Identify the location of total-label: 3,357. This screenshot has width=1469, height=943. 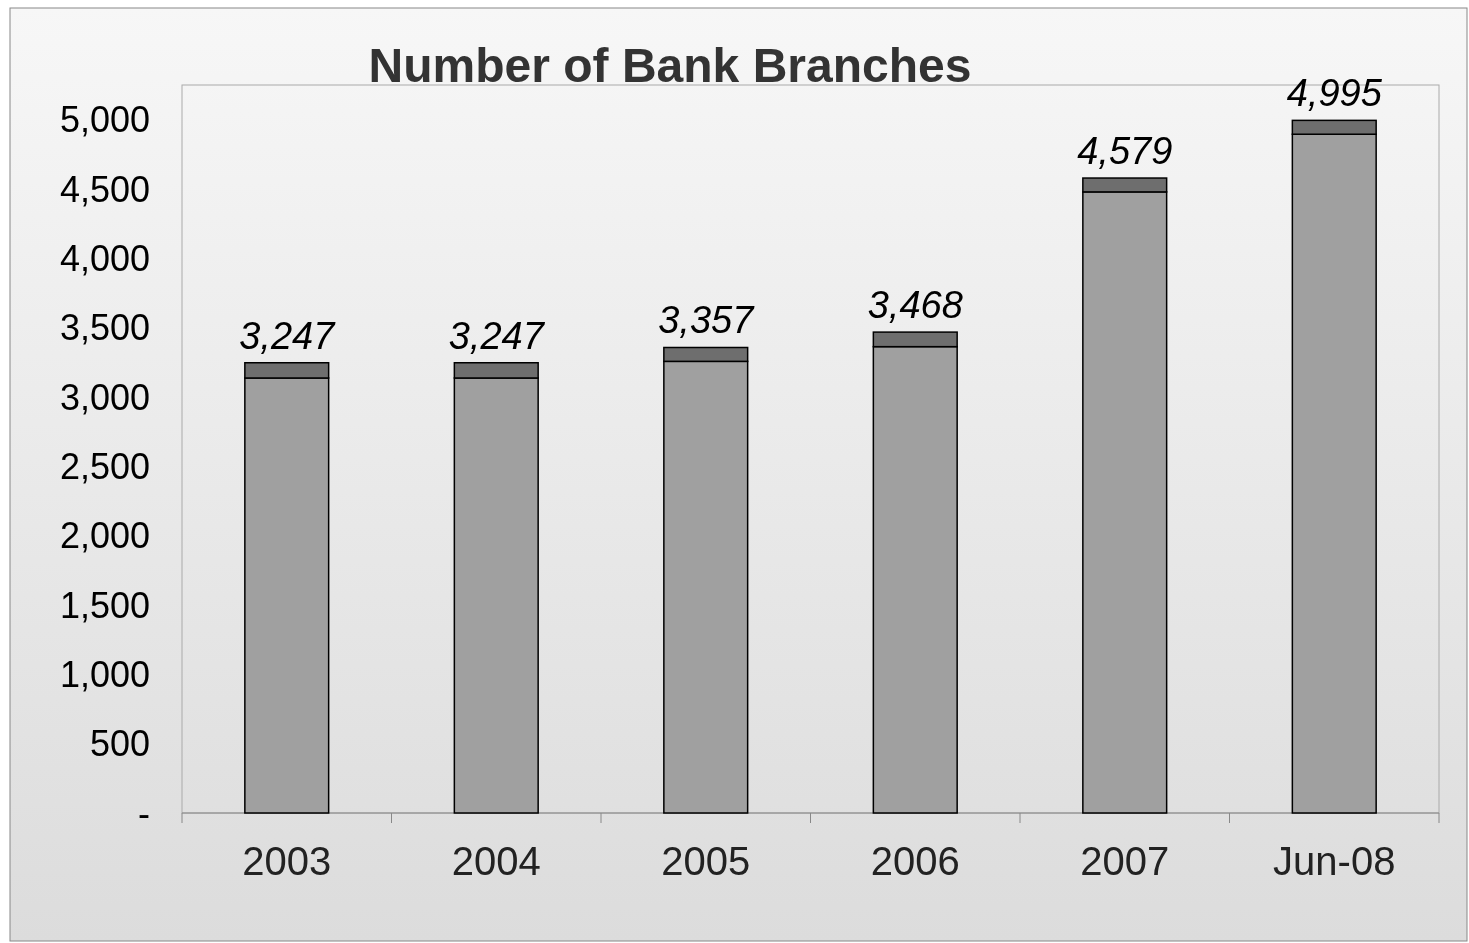
(707, 320).